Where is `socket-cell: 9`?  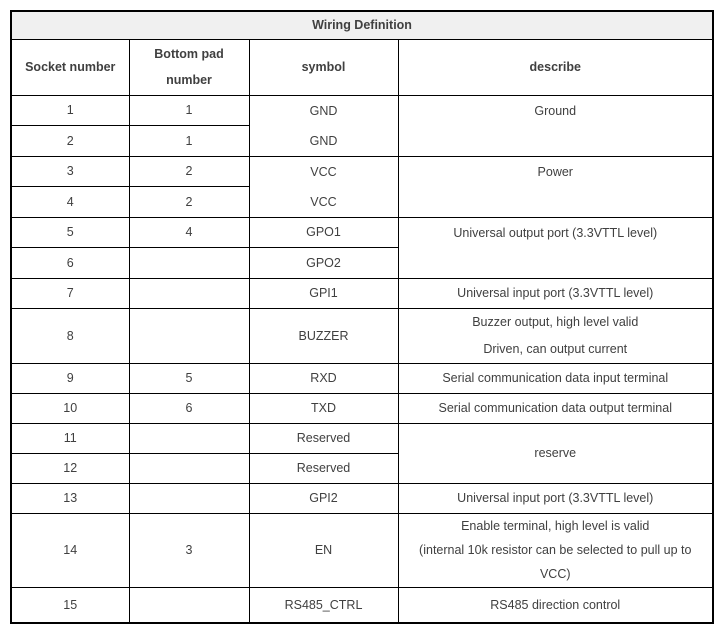
socket-cell: 9 is located at coordinates (70, 378).